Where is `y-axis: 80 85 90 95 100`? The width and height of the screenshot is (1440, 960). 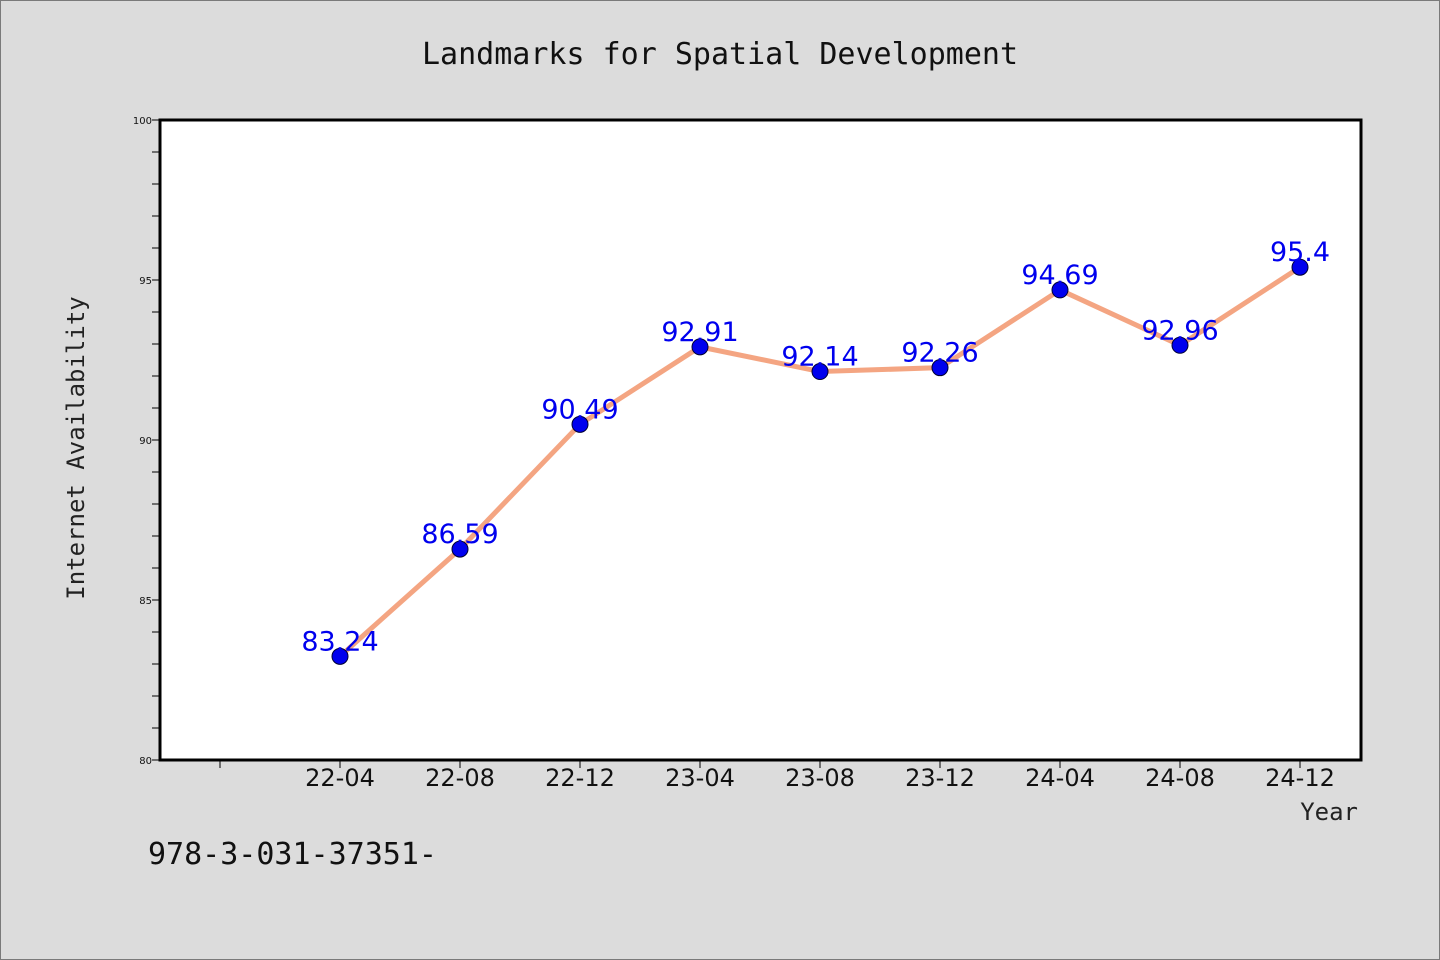
y-axis: 80 85 90 95 100 is located at coordinates (146, 441).